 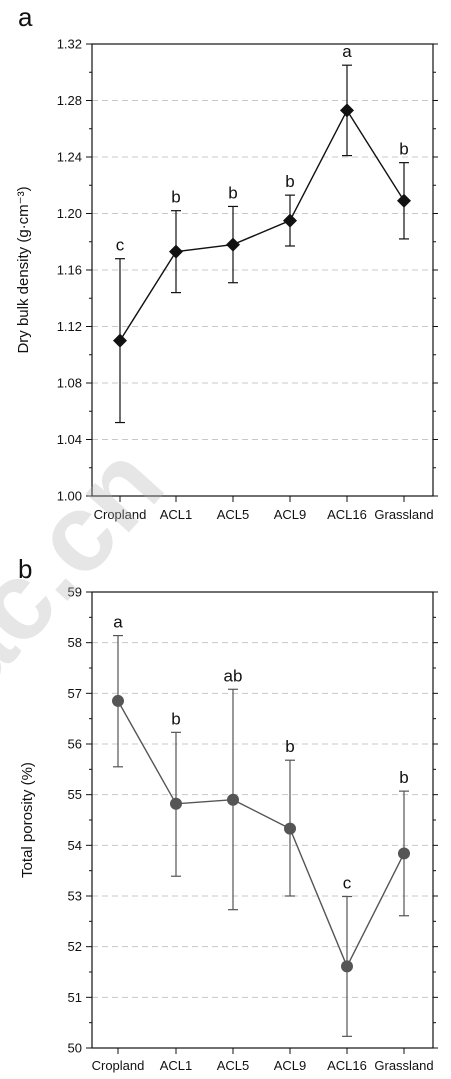 I want to click on y-tick-label: 1.08, so click(x=69, y=383).